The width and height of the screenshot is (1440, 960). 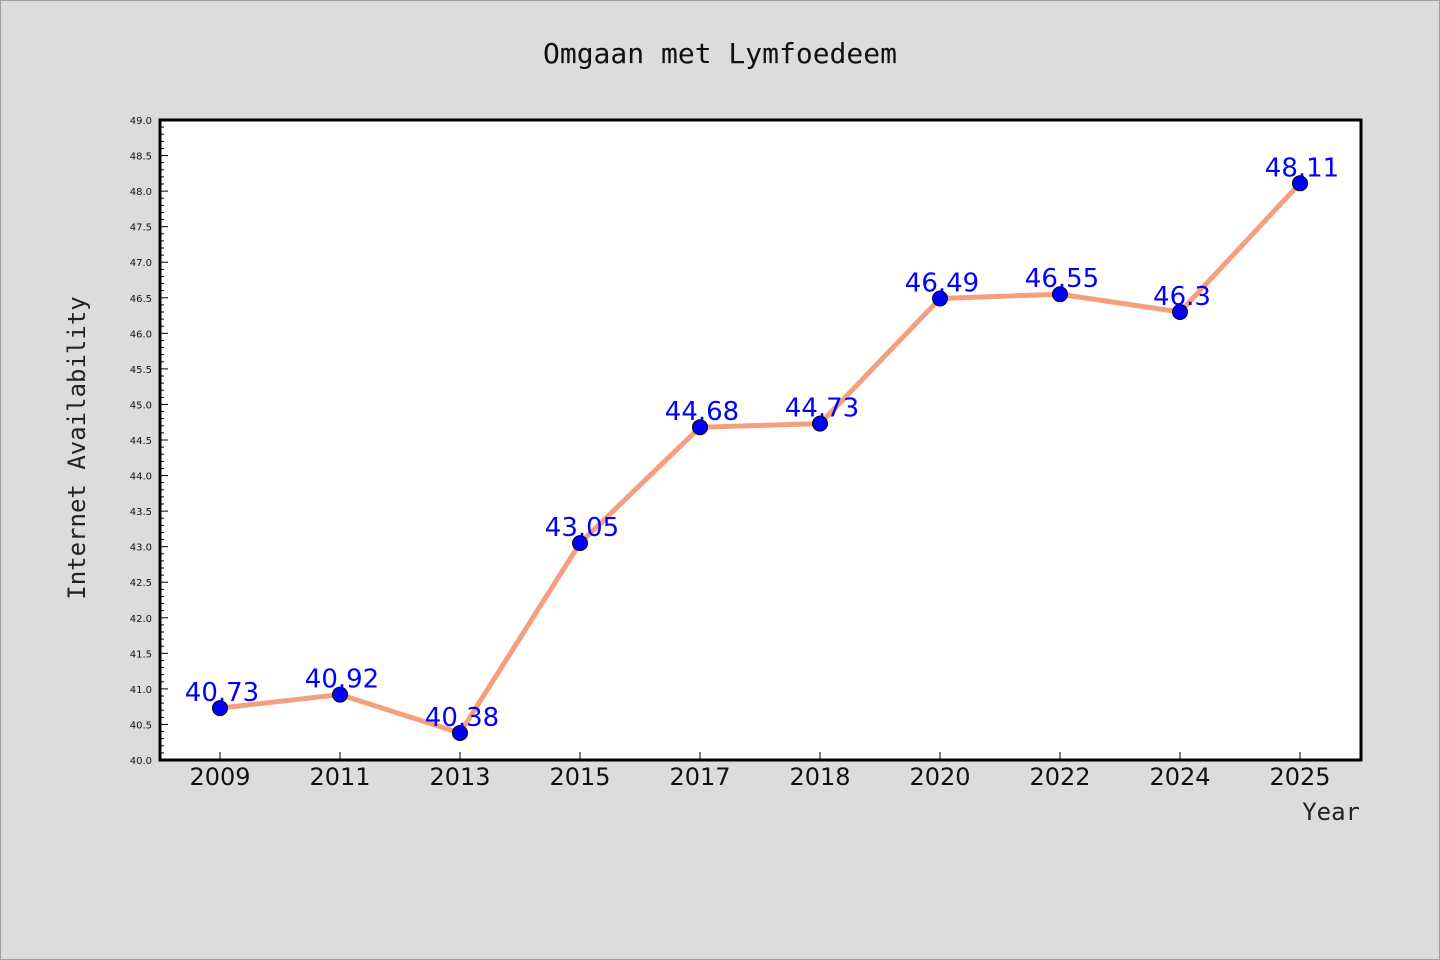 I want to click on x-tick-label: 2025, so click(x=1299, y=777).